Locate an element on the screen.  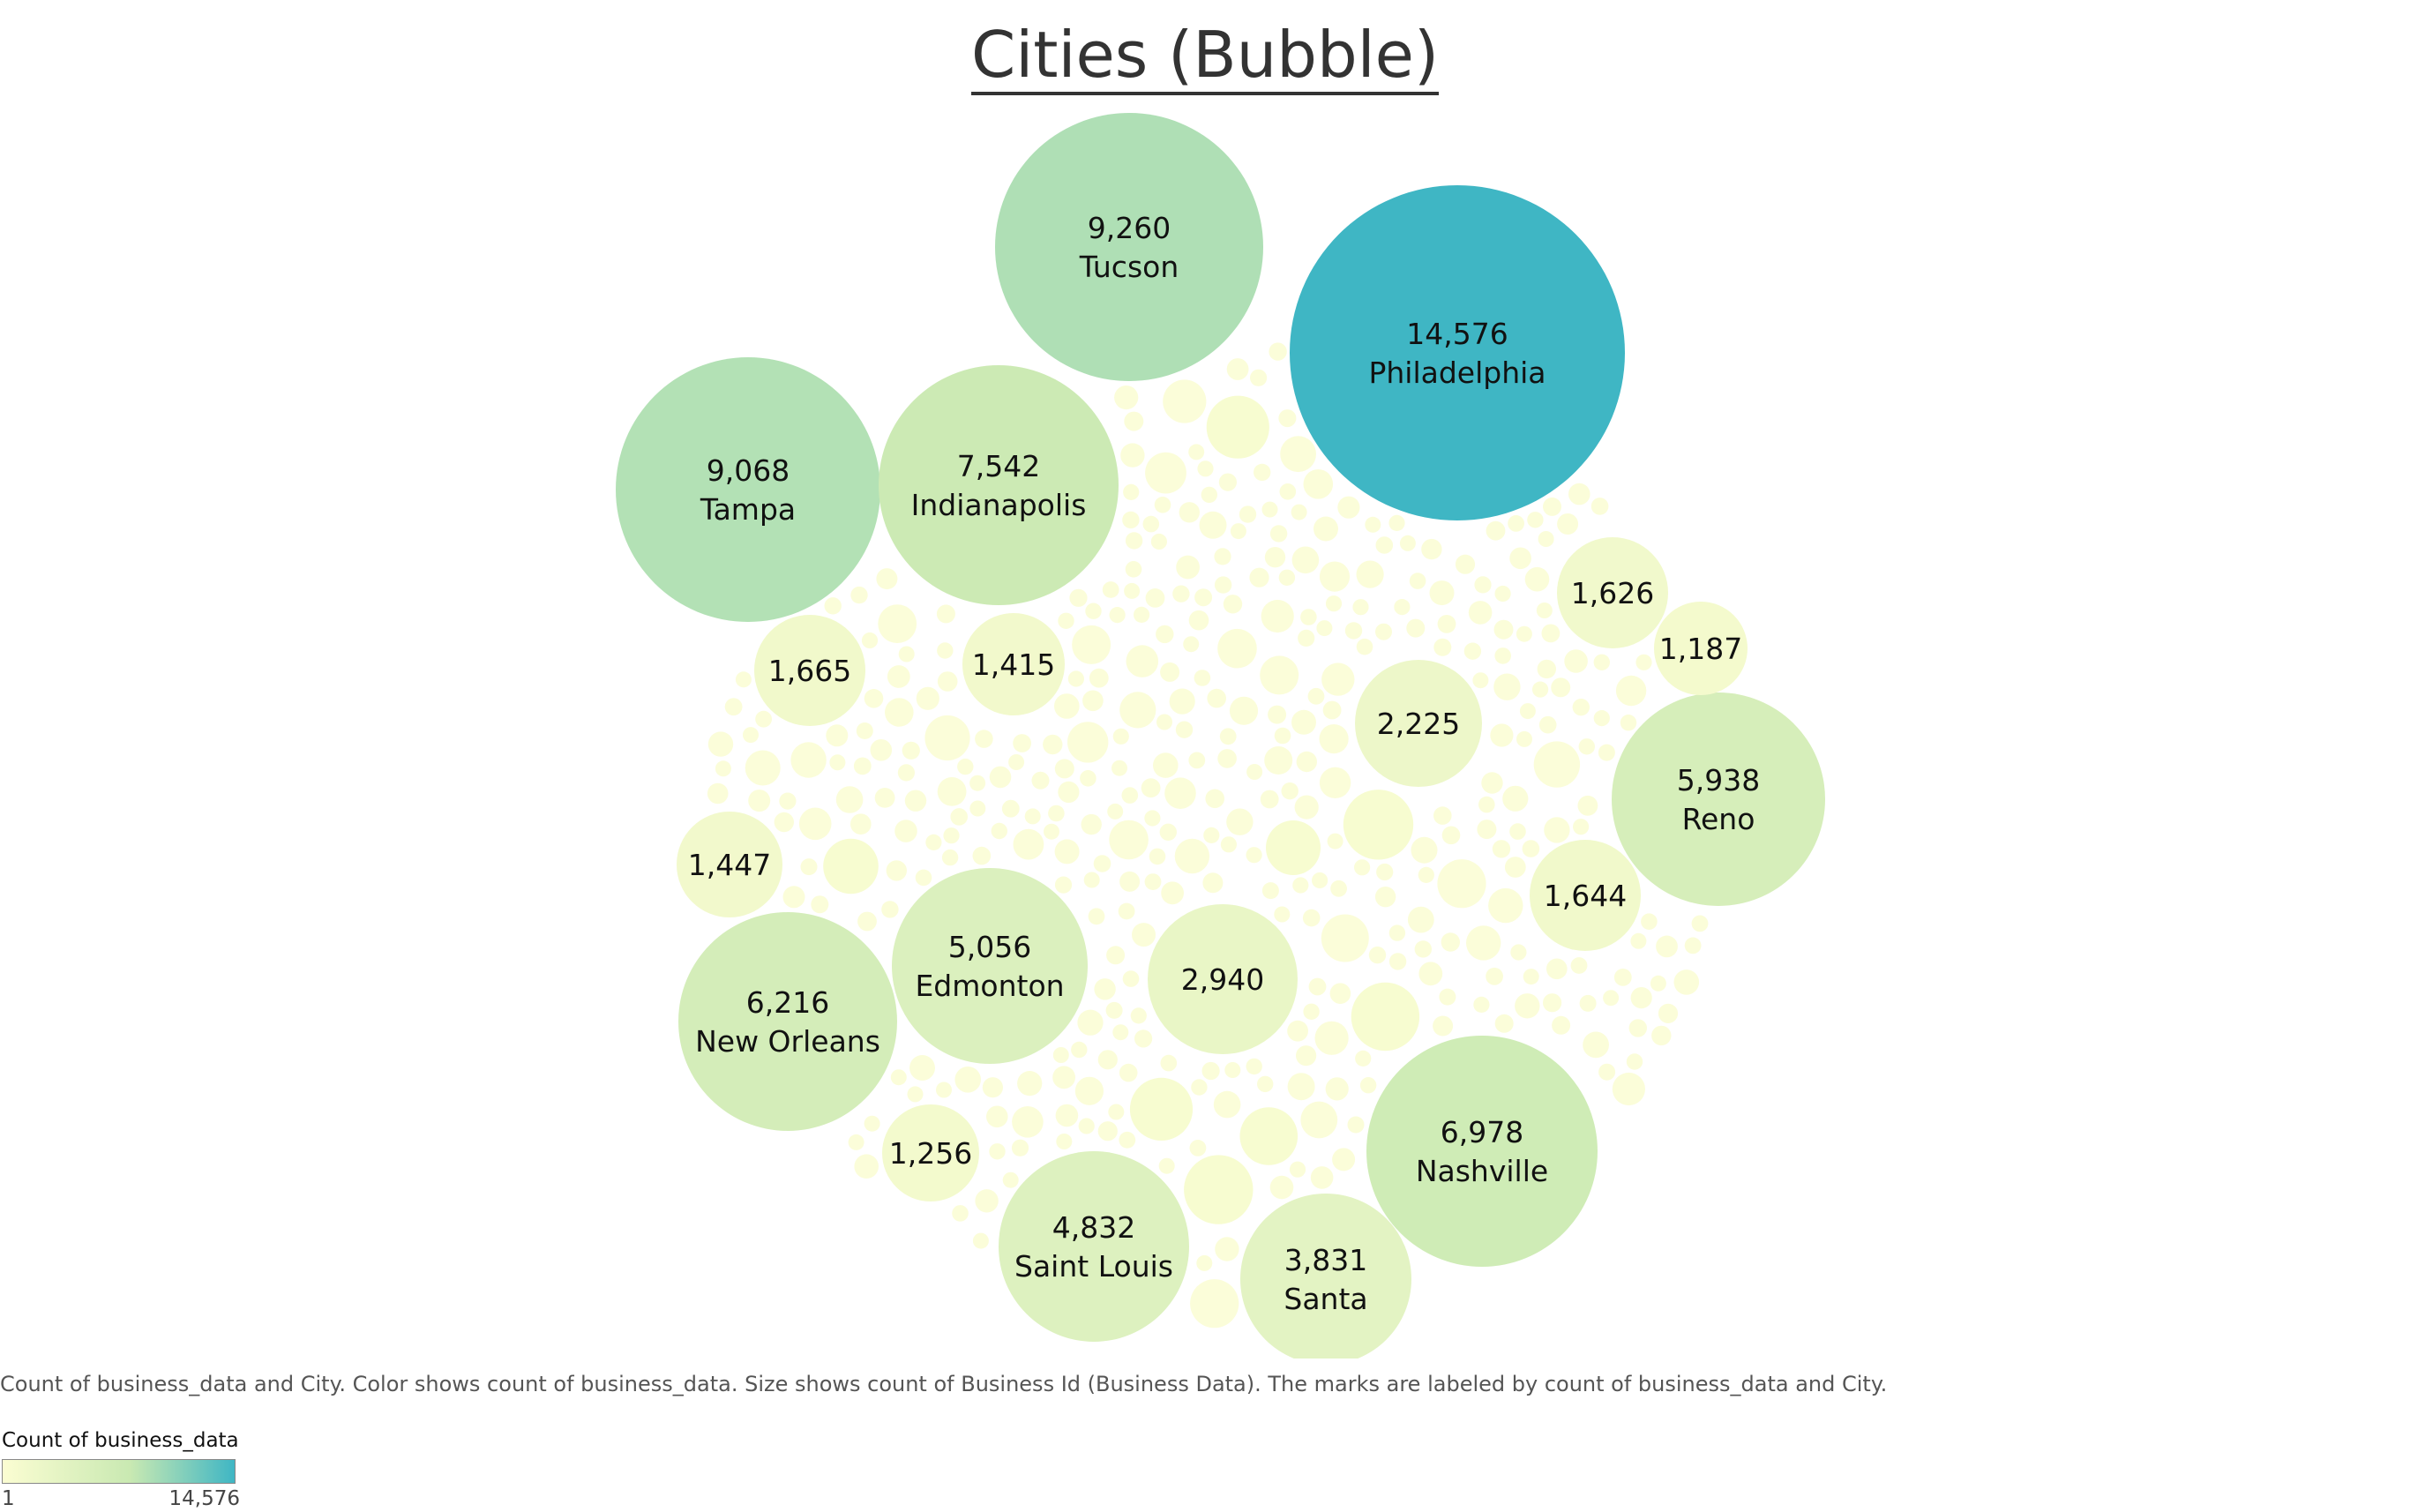
city-bubble-saint-louis: 4,832 Saint Louis is located at coordinates (1094, 1246).